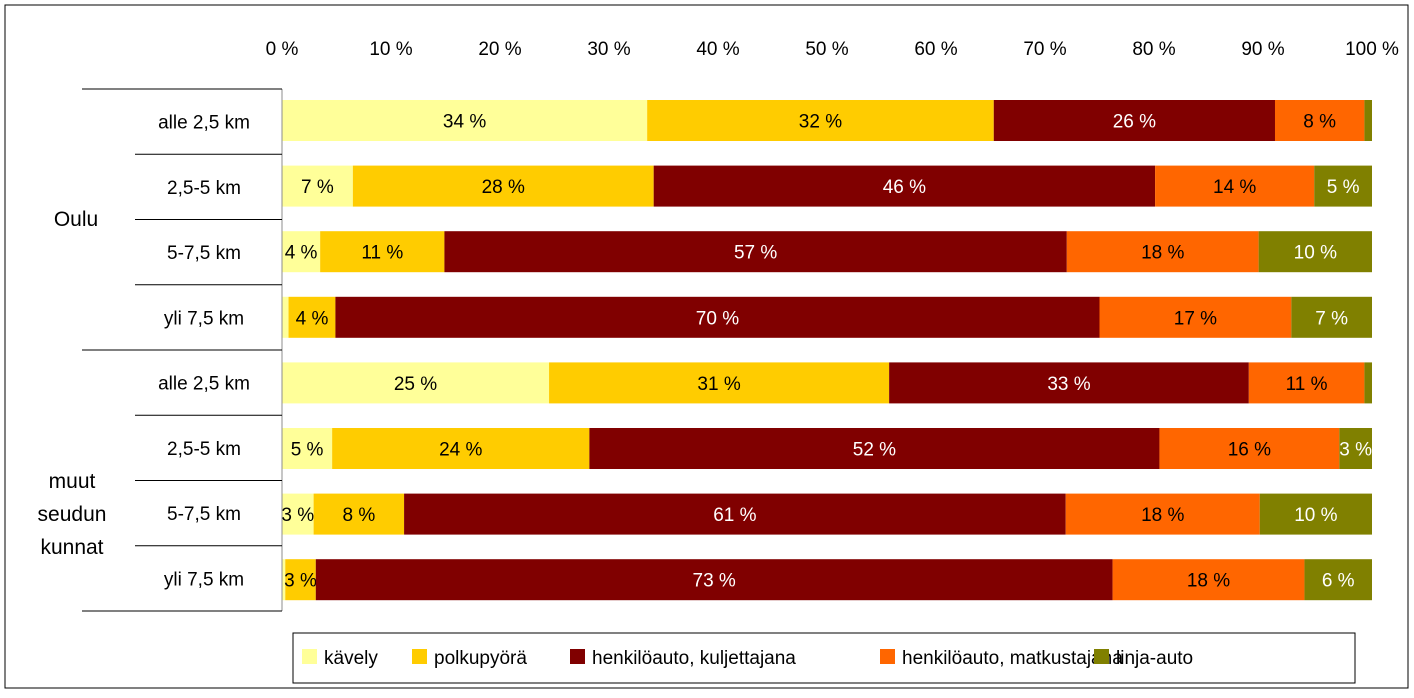 Image resolution: width=1414 pixels, height=698 pixels. What do you see at coordinates (608, 49) in the screenshot?
I see `x-tick-label: 30 %` at bounding box center [608, 49].